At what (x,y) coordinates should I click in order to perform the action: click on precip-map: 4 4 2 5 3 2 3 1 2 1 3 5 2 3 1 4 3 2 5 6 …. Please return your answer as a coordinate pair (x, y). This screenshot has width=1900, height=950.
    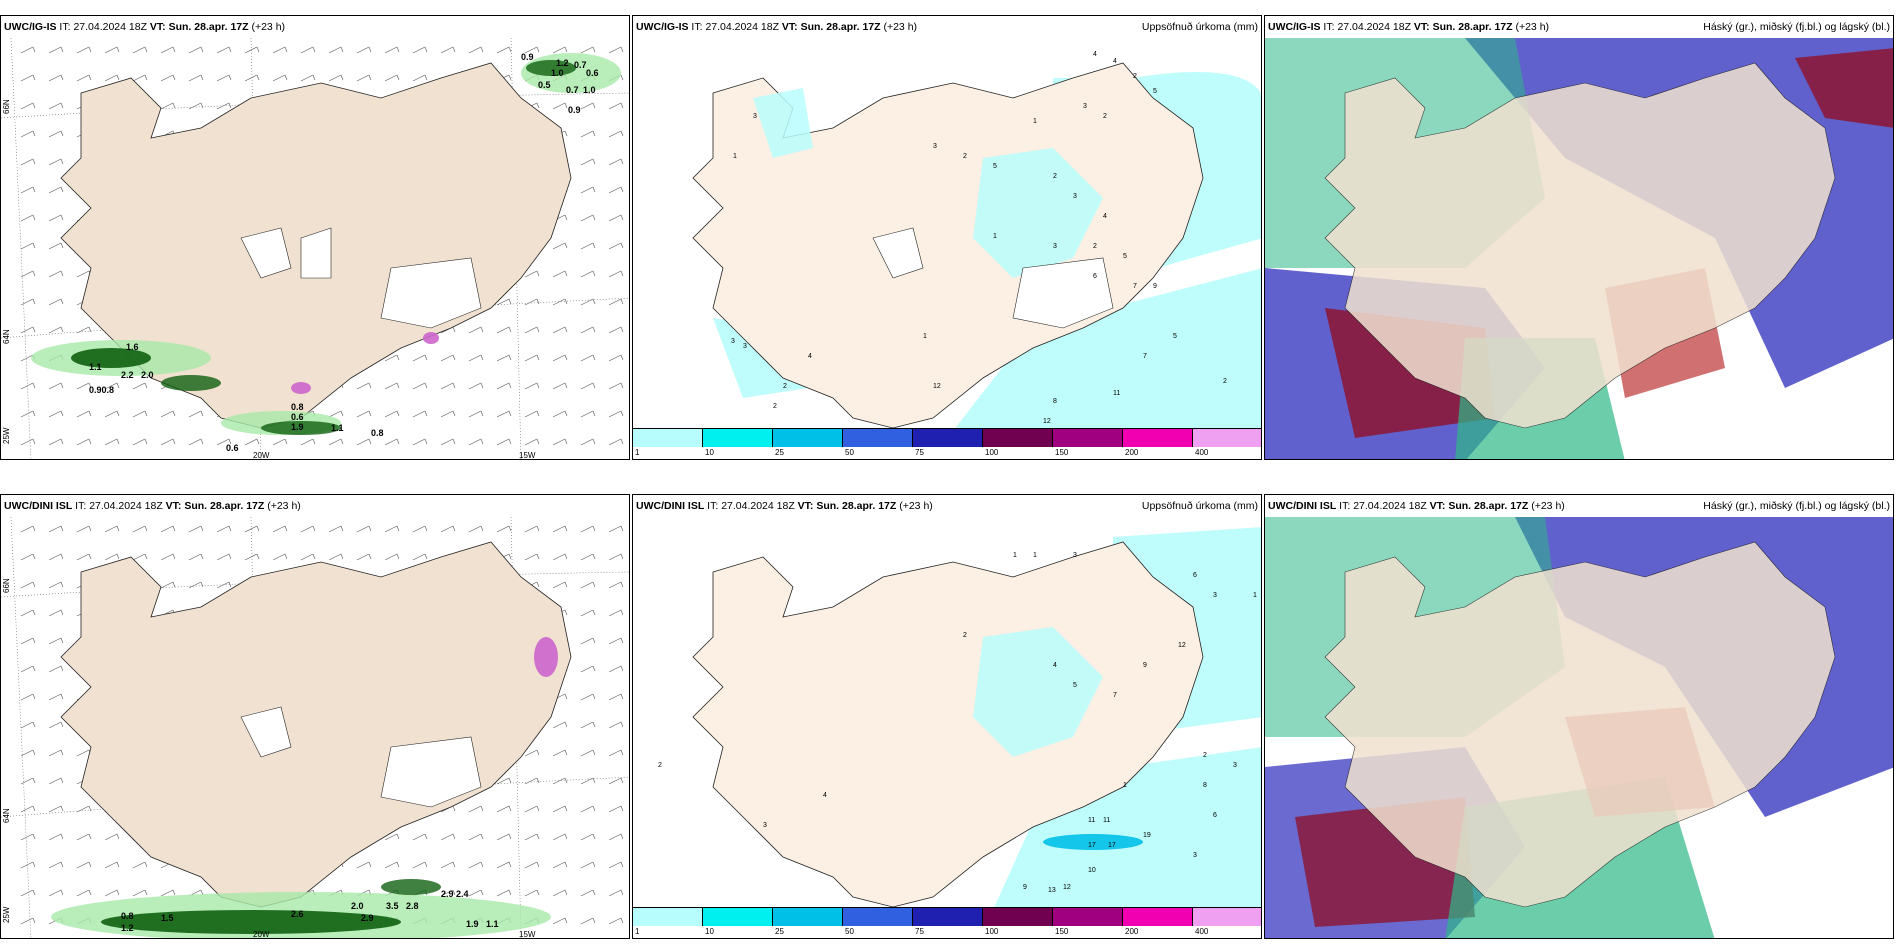
    Looking at the image, I should click on (976, 241).